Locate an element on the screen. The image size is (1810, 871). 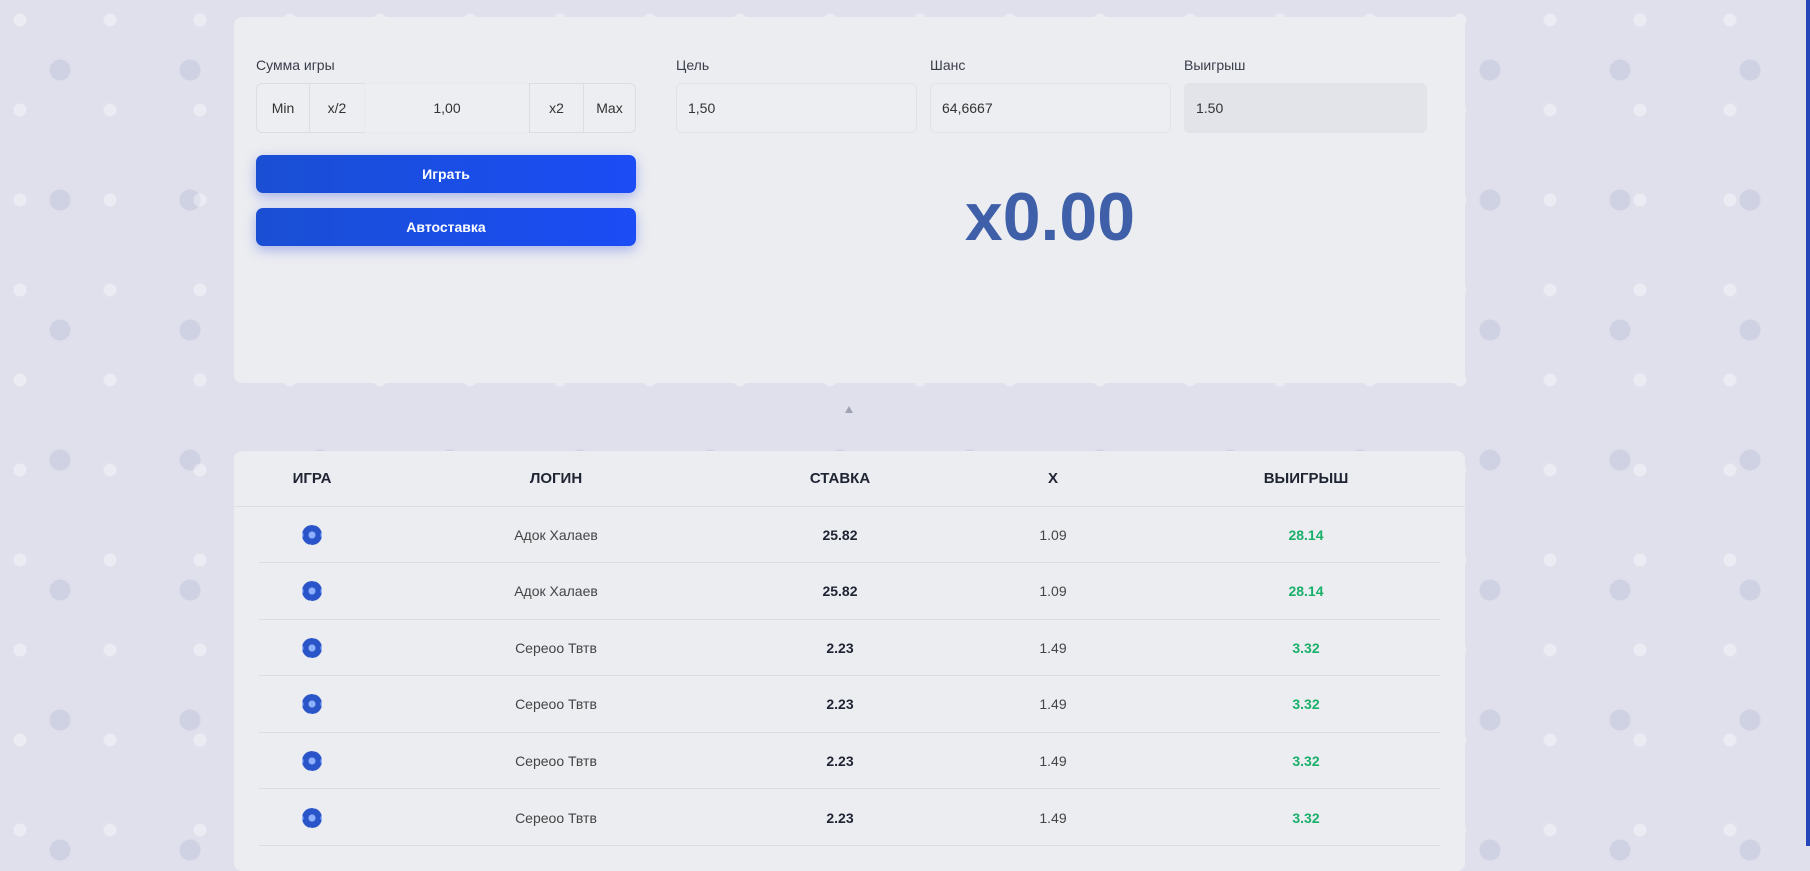
double-button: x2 is located at coordinates (556, 108).